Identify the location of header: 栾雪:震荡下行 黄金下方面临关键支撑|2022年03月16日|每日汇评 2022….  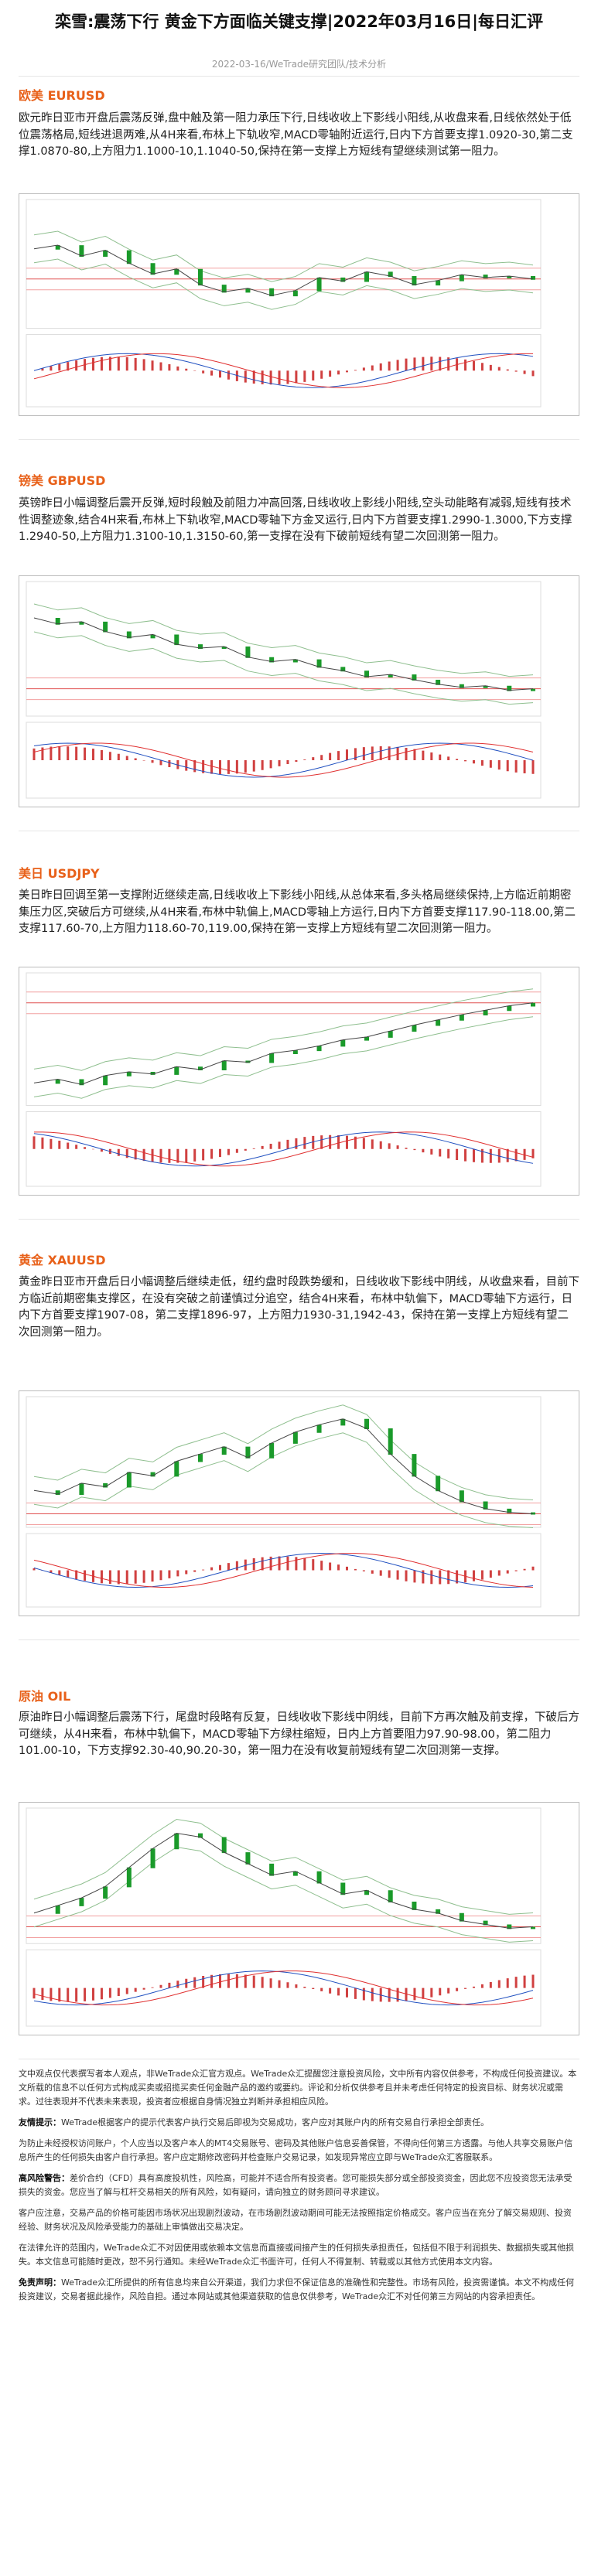
(299, 39).